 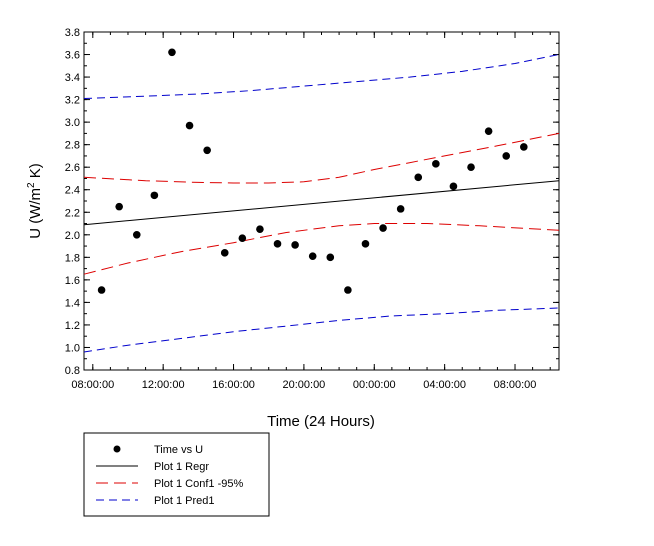 What do you see at coordinates (72, 146) in the screenshot?
I see `y-tick-label: 2.8` at bounding box center [72, 146].